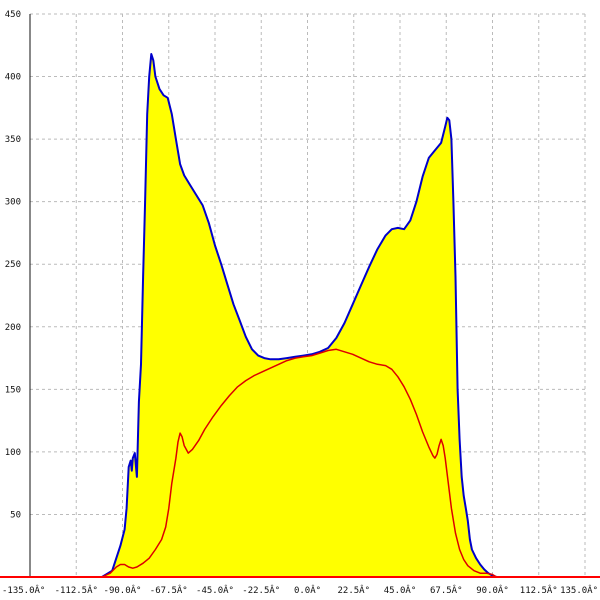  I want to click on x-tick-label: 22.5Â°, so click(353, 590).